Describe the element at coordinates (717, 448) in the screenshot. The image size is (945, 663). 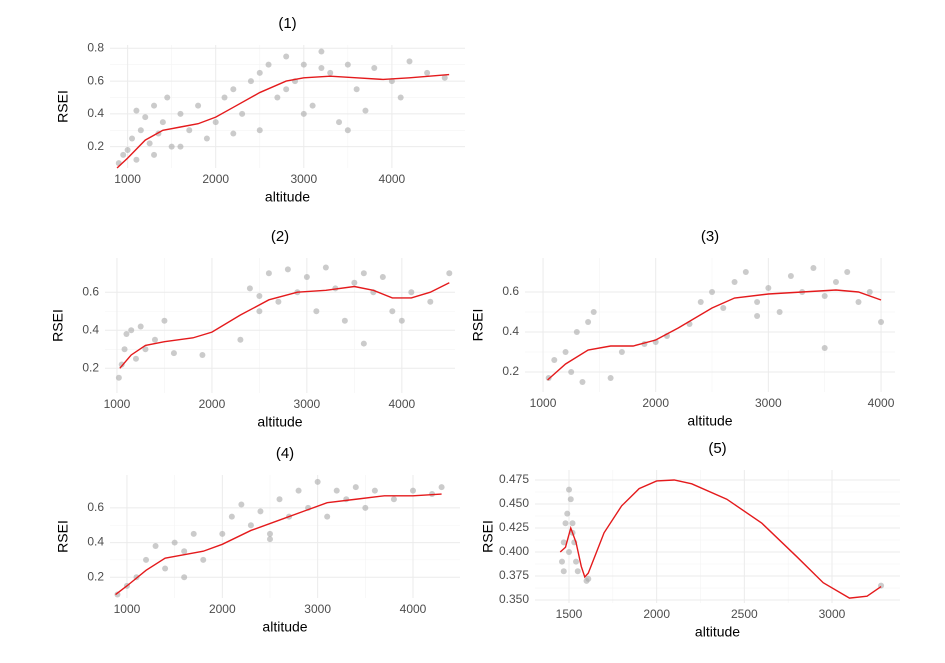
I see `panel-title: (5)` at that location.